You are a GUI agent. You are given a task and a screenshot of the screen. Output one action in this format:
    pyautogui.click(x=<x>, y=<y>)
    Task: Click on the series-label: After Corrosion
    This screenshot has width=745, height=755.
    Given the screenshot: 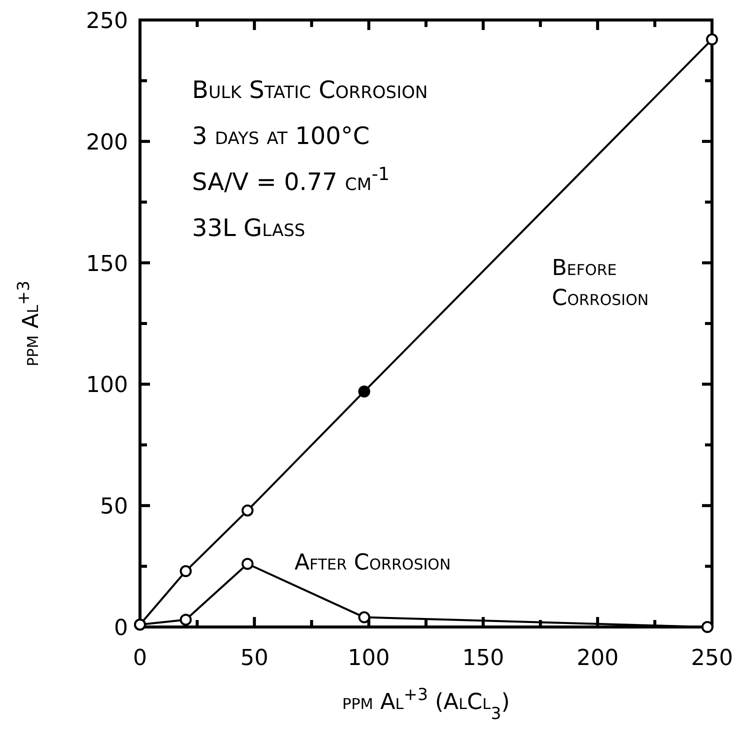 What is the action you would take?
    pyautogui.click(x=372, y=563)
    